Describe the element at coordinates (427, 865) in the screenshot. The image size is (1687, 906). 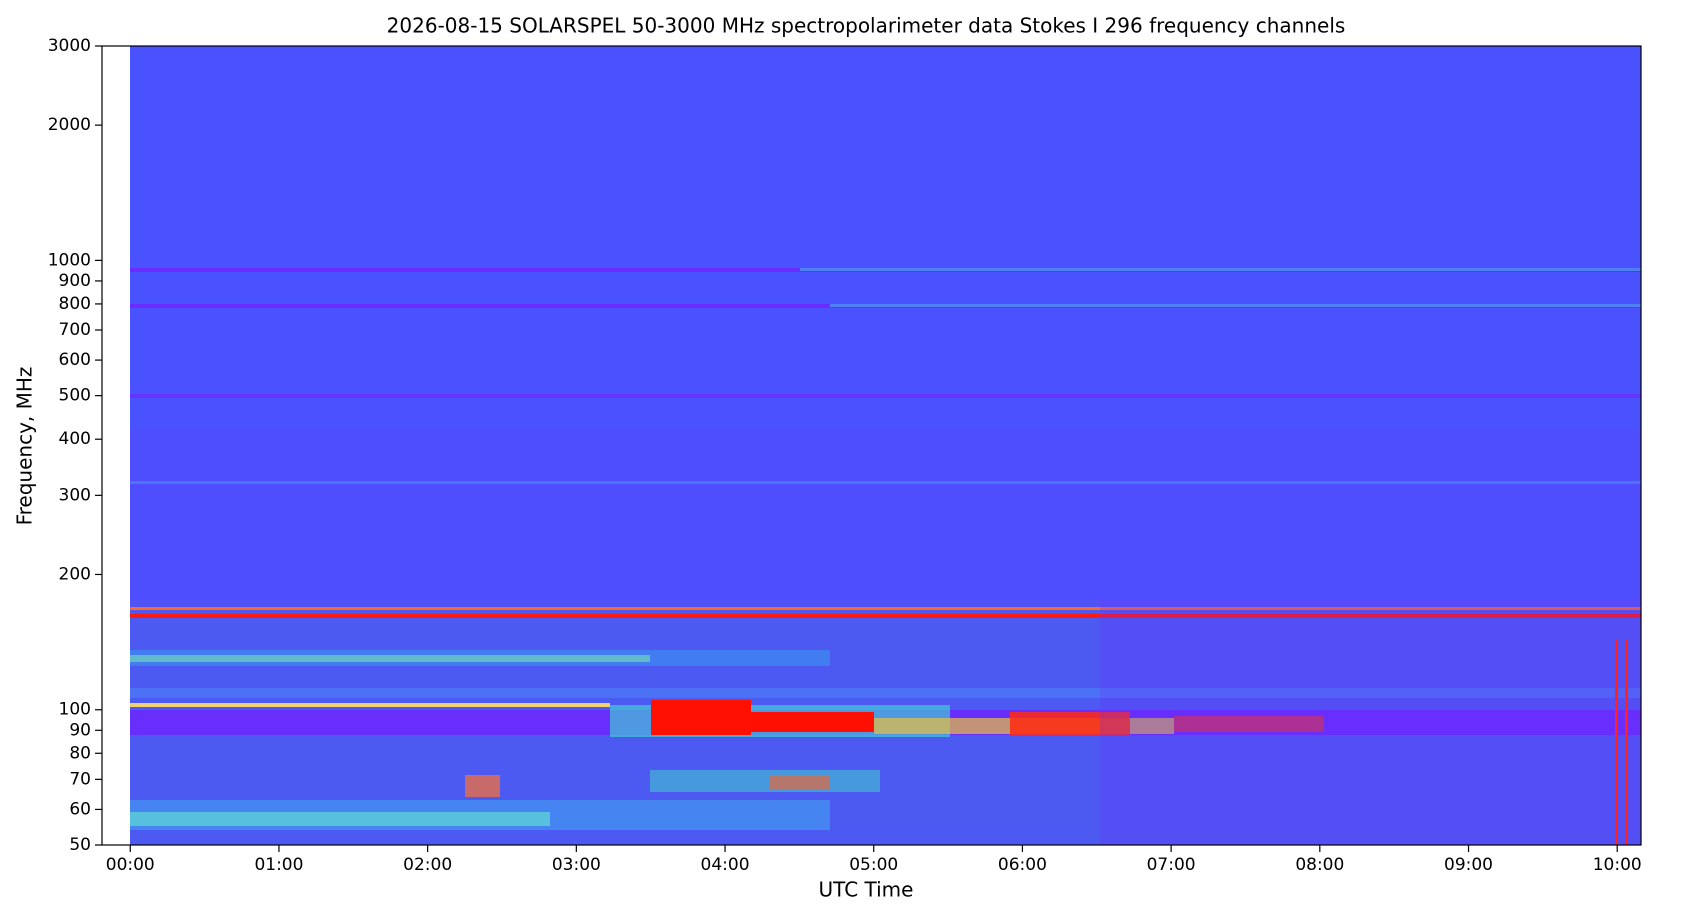
I see `x-tick-label: 02:00` at that location.